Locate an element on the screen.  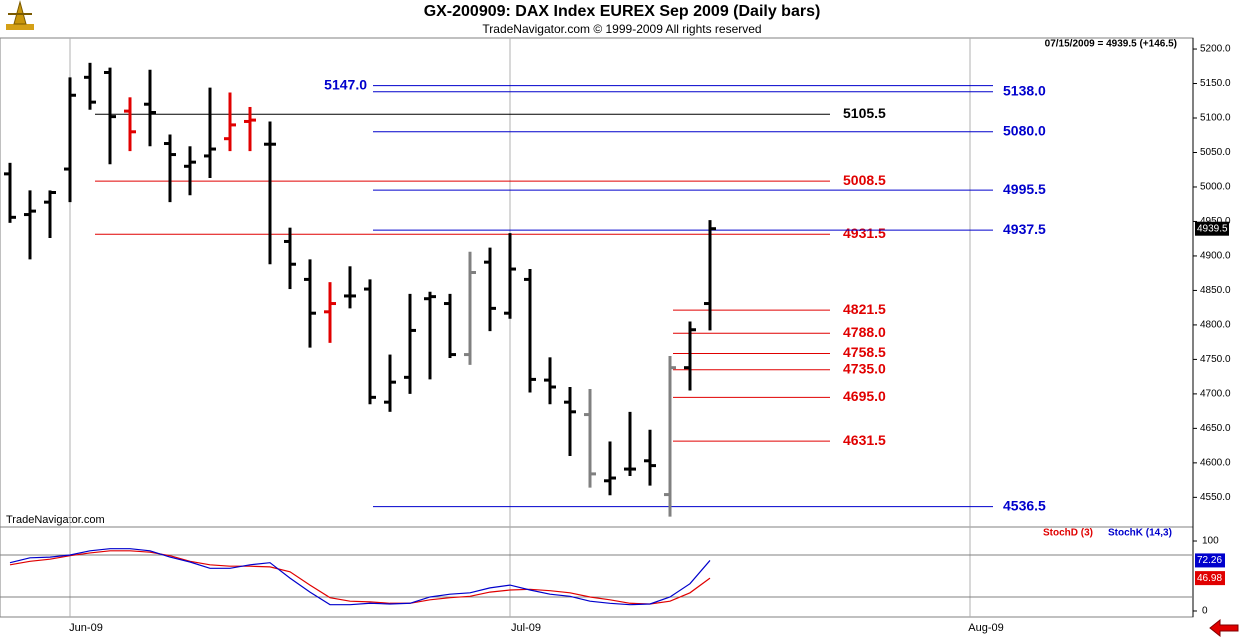
logo is located at coordinates (20, 15).